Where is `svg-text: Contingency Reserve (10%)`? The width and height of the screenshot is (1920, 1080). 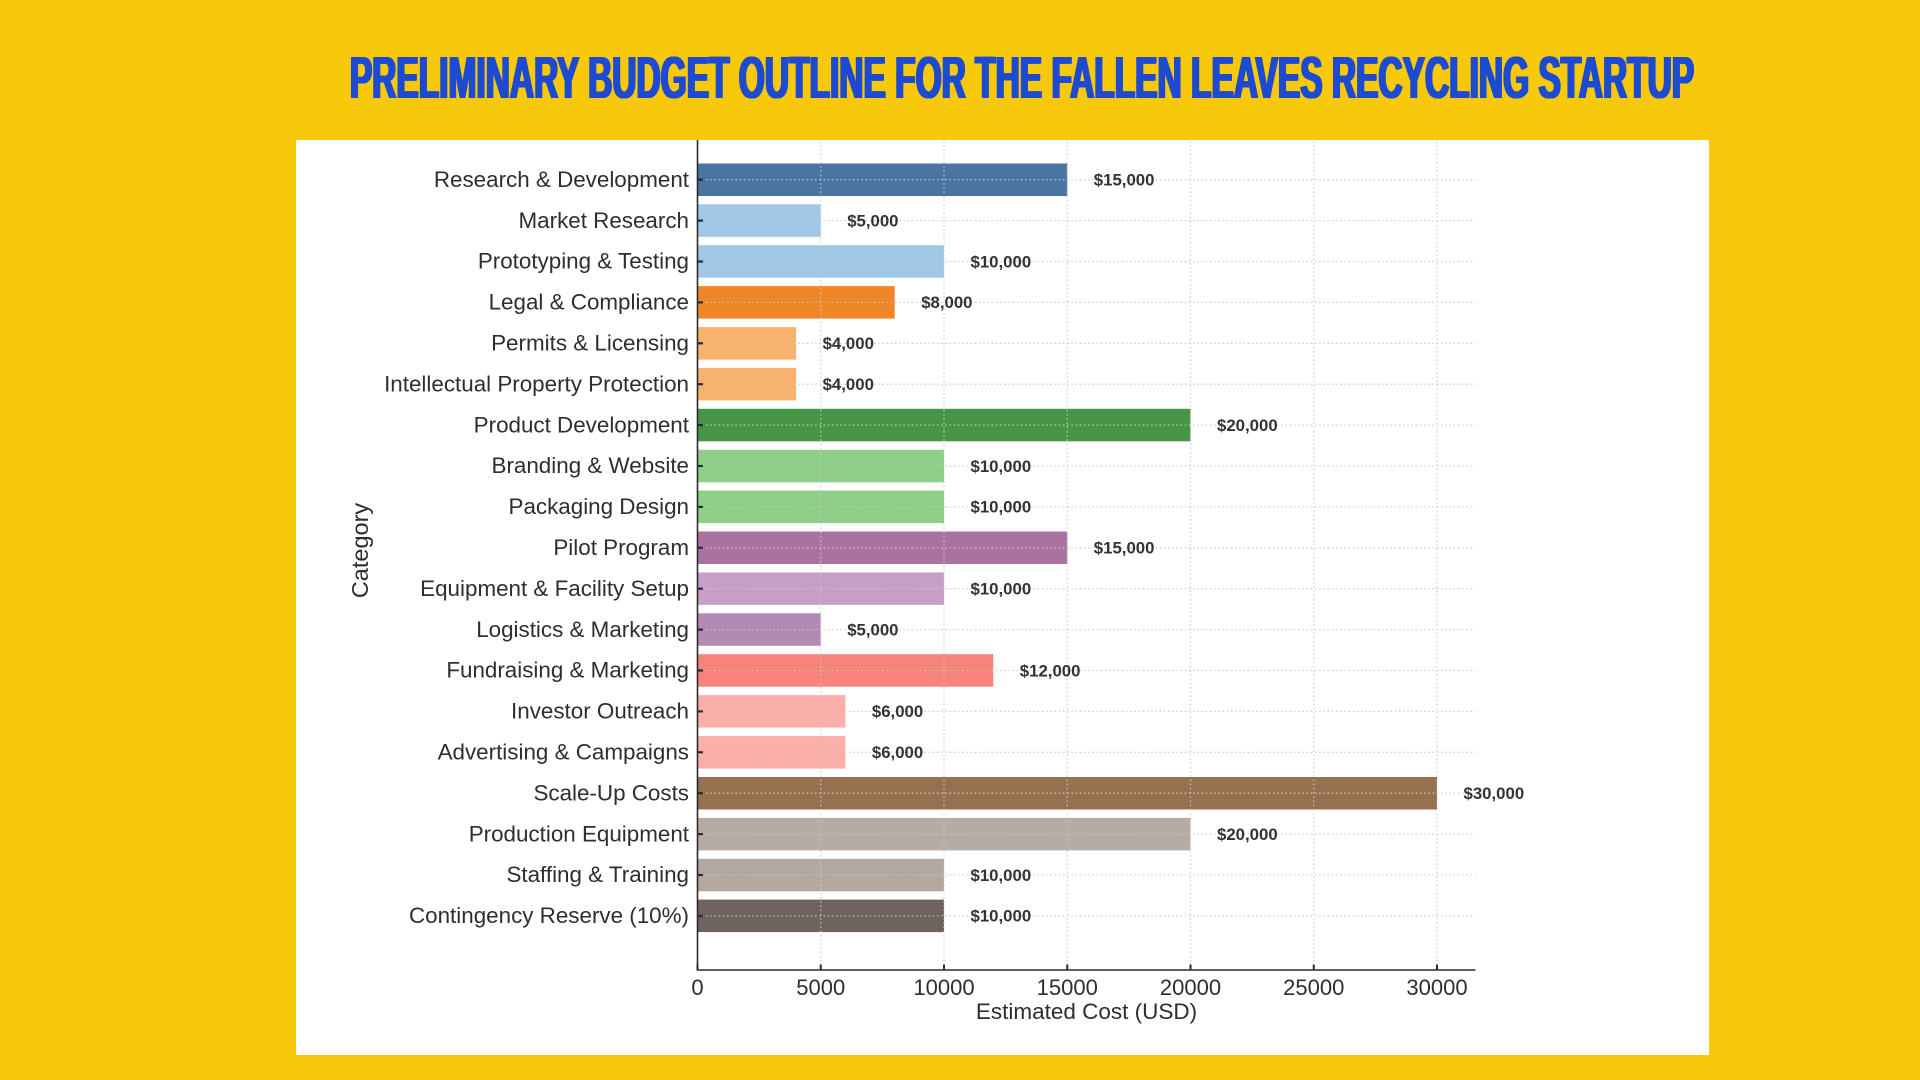
svg-text: Contingency Reserve (10%) is located at coordinates (549, 915).